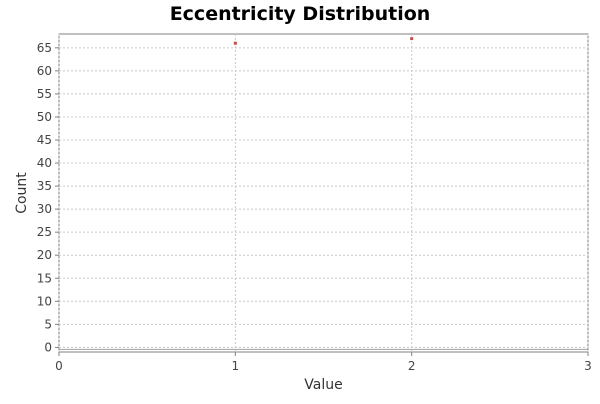  What do you see at coordinates (44, 209) in the screenshot?
I see `y-tick-label: 30` at bounding box center [44, 209].